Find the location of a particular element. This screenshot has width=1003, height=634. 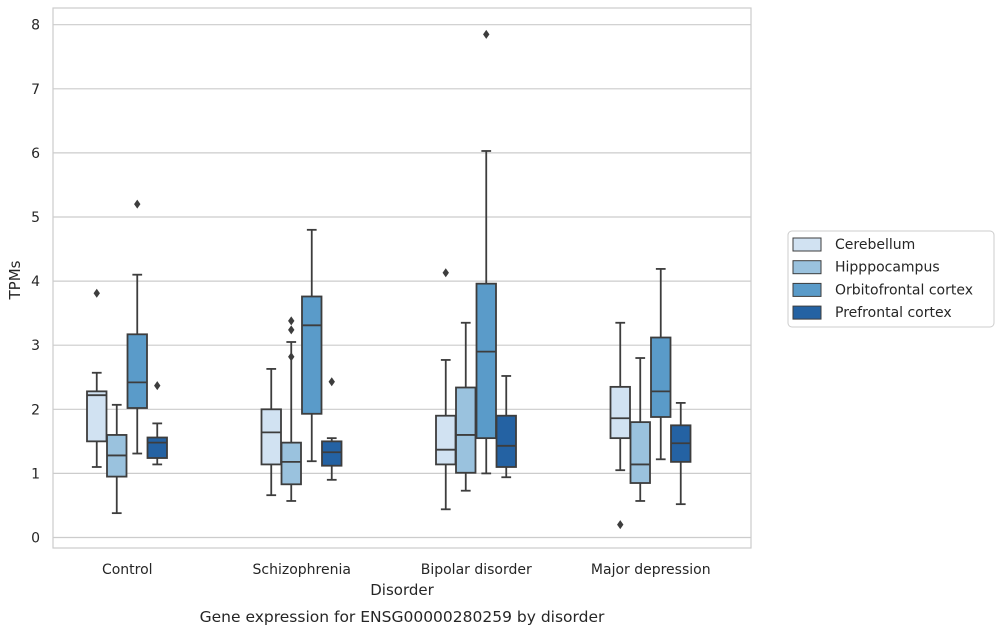

y-tick-label: 7 is located at coordinates (35, 90).